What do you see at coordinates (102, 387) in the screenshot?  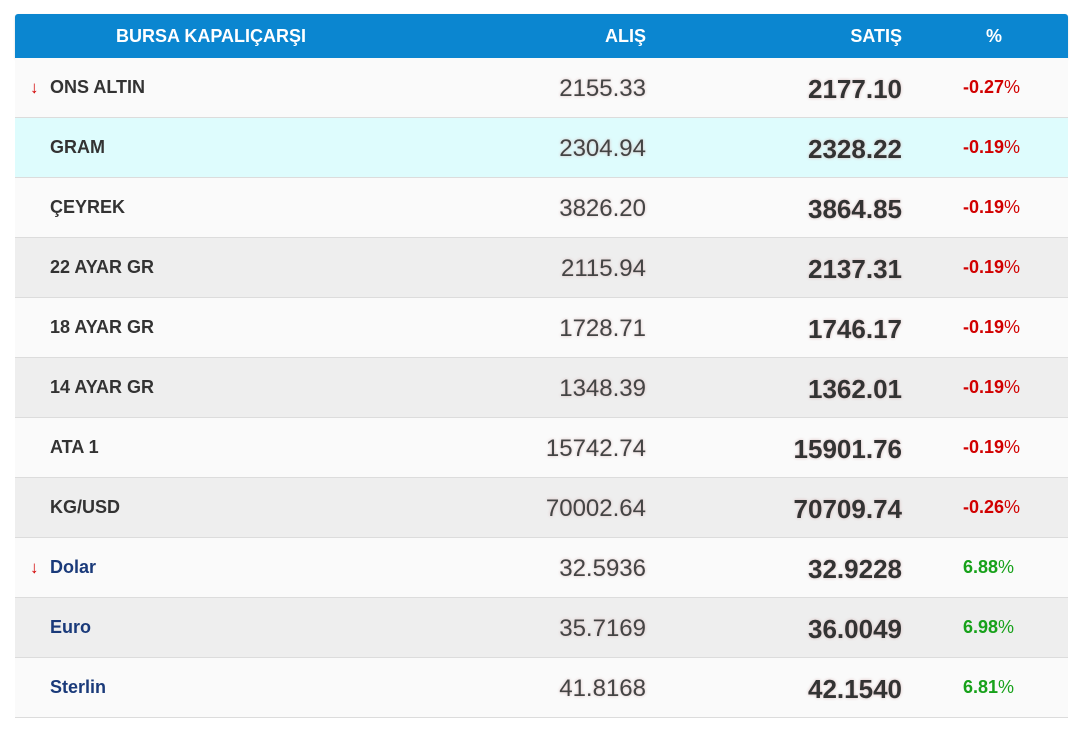 I see `row-name: 14 AYAR GR` at bounding box center [102, 387].